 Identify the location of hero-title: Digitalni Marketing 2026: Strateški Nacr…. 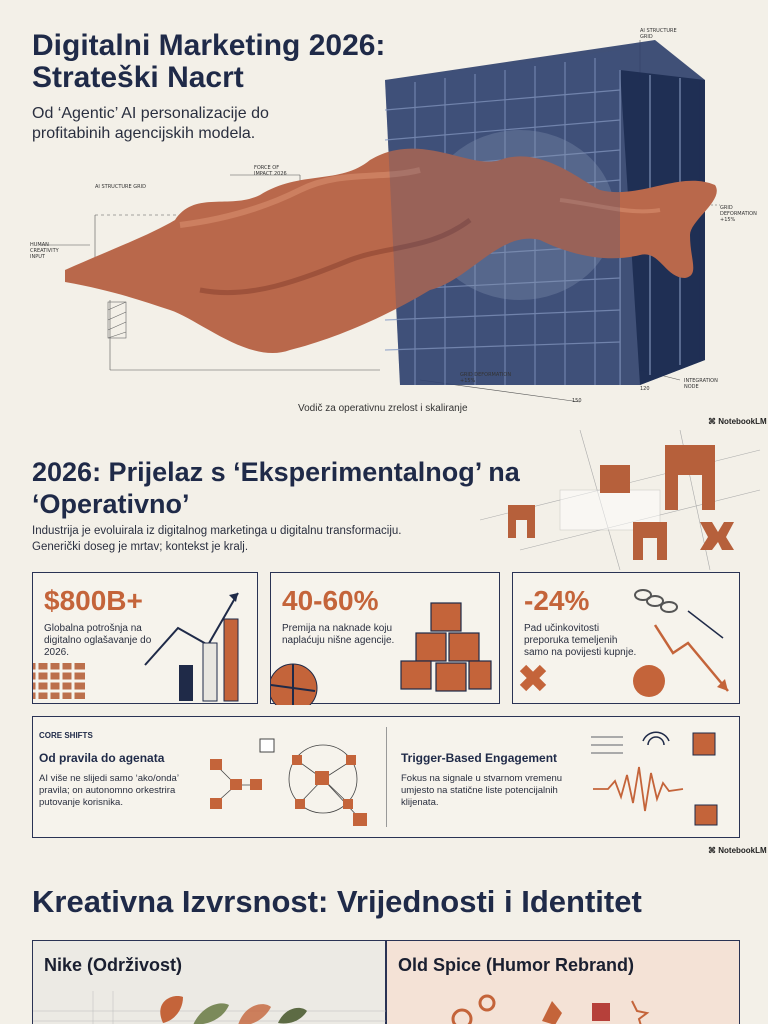
(209, 61).